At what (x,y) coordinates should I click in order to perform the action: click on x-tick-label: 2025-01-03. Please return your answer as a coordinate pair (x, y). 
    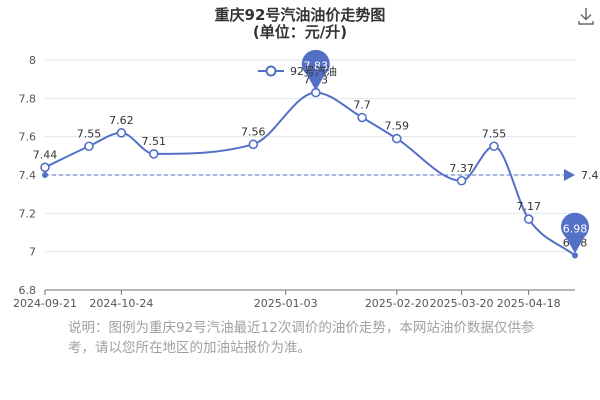
    Looking at the image, I should click on (286, 303).